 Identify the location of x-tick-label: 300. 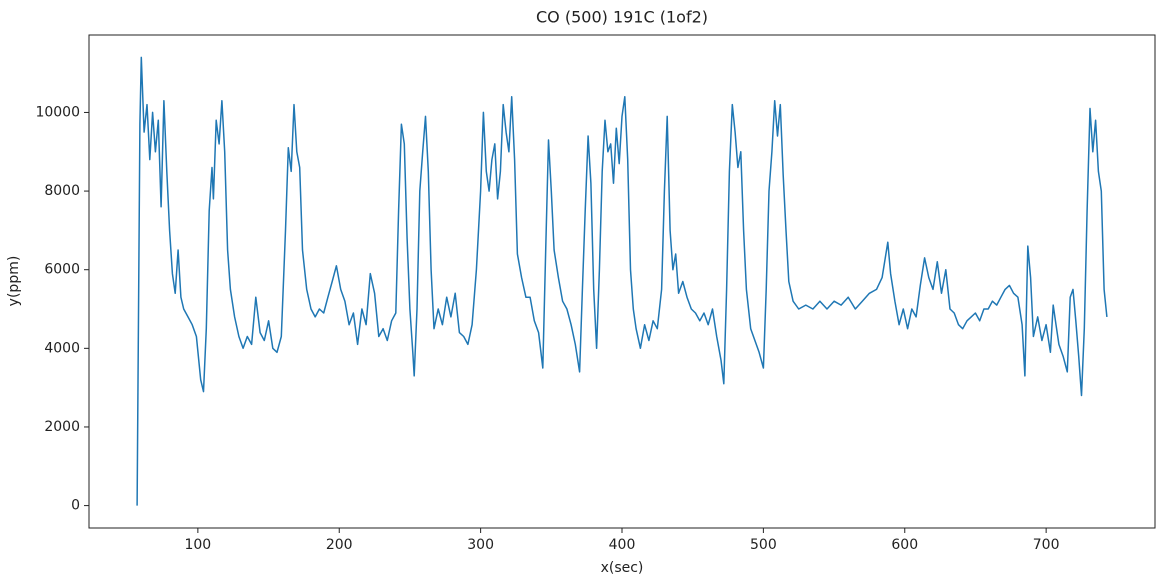
(480, 545).